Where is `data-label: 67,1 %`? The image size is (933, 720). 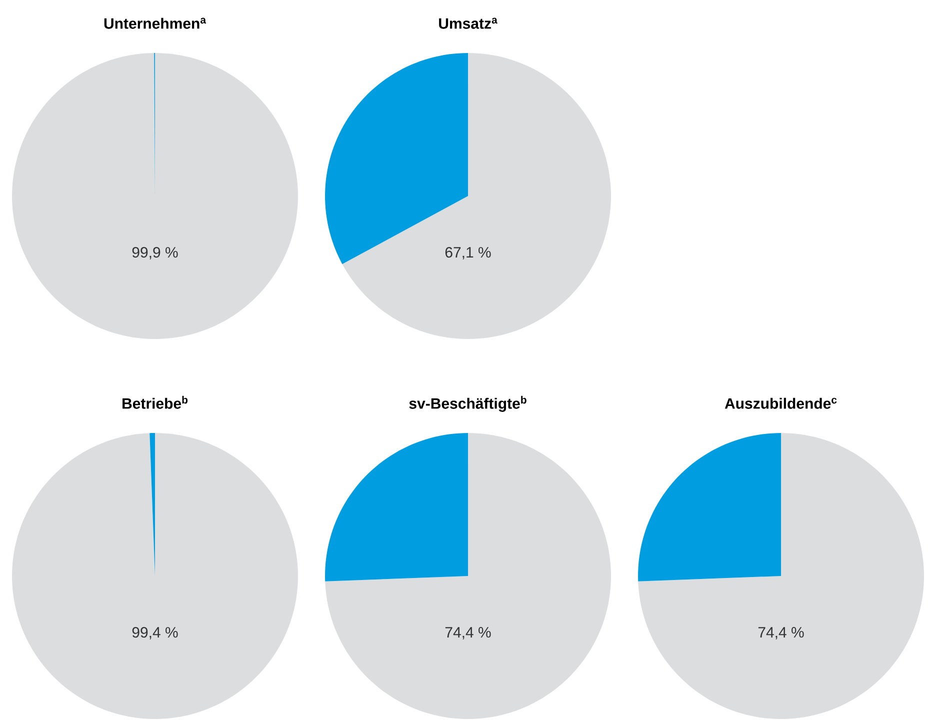
data-label: 67,1 % is located at coordinates (468, 253).